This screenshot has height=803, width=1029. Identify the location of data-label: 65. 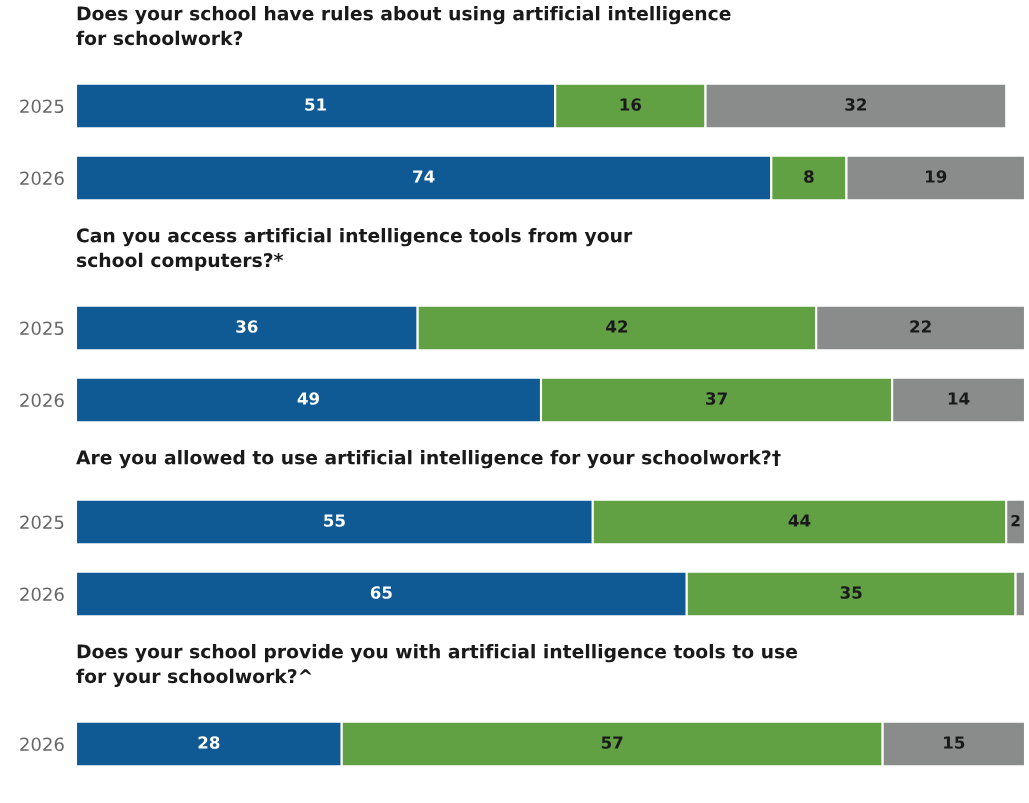
(381, 592).